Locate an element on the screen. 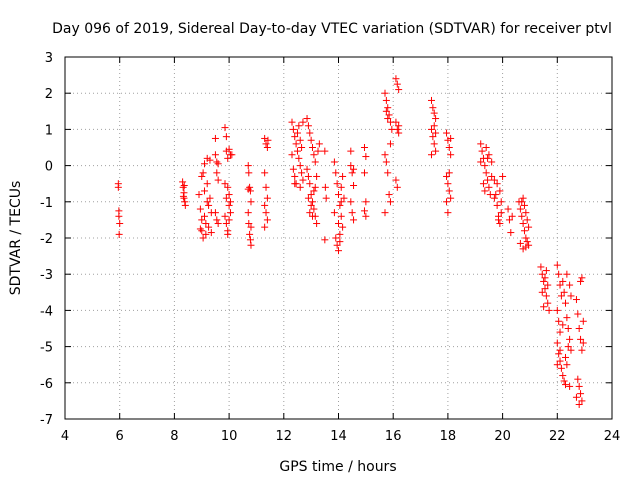 The width and height of the screenshot is (640, 480). x-tick-label: 22 is located at coordinates (557, 436).